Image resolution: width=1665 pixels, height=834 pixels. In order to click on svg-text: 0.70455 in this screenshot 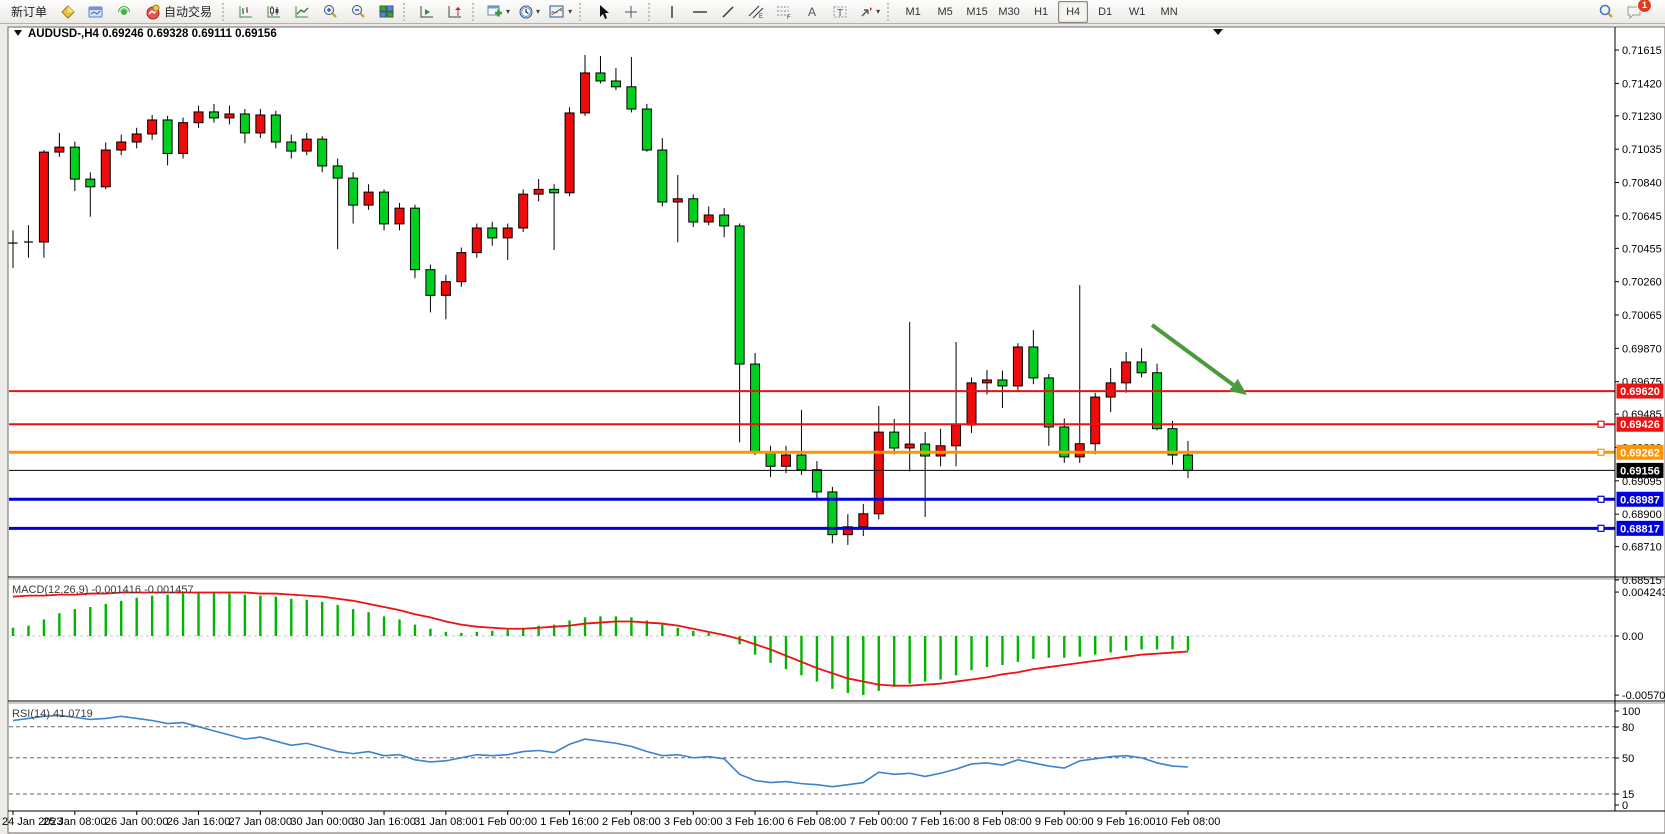, I will do `click(1642, 249)`.